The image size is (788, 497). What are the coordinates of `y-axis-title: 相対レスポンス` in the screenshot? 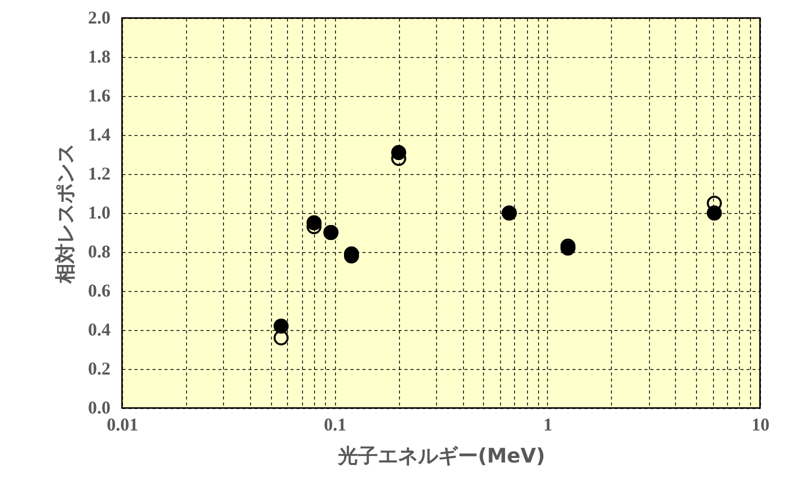 It's located at (65, 214).